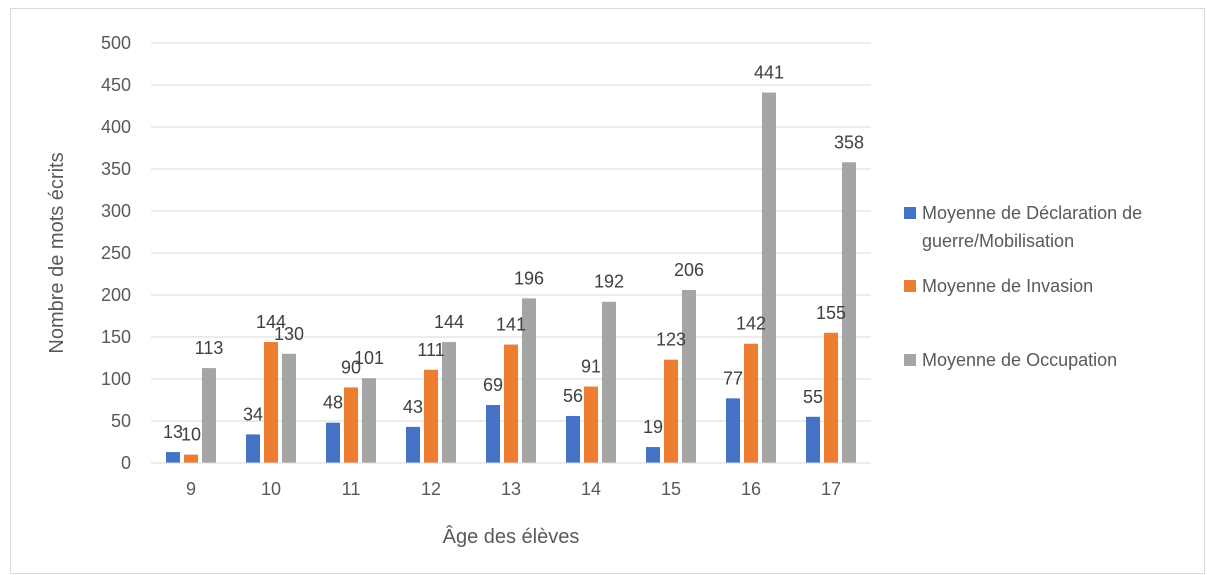 This screenshot has height=575, width=1207. Describe the element at coordinates (116, 211) in the screenshot. I see `y-tick-label: 300` at that location.